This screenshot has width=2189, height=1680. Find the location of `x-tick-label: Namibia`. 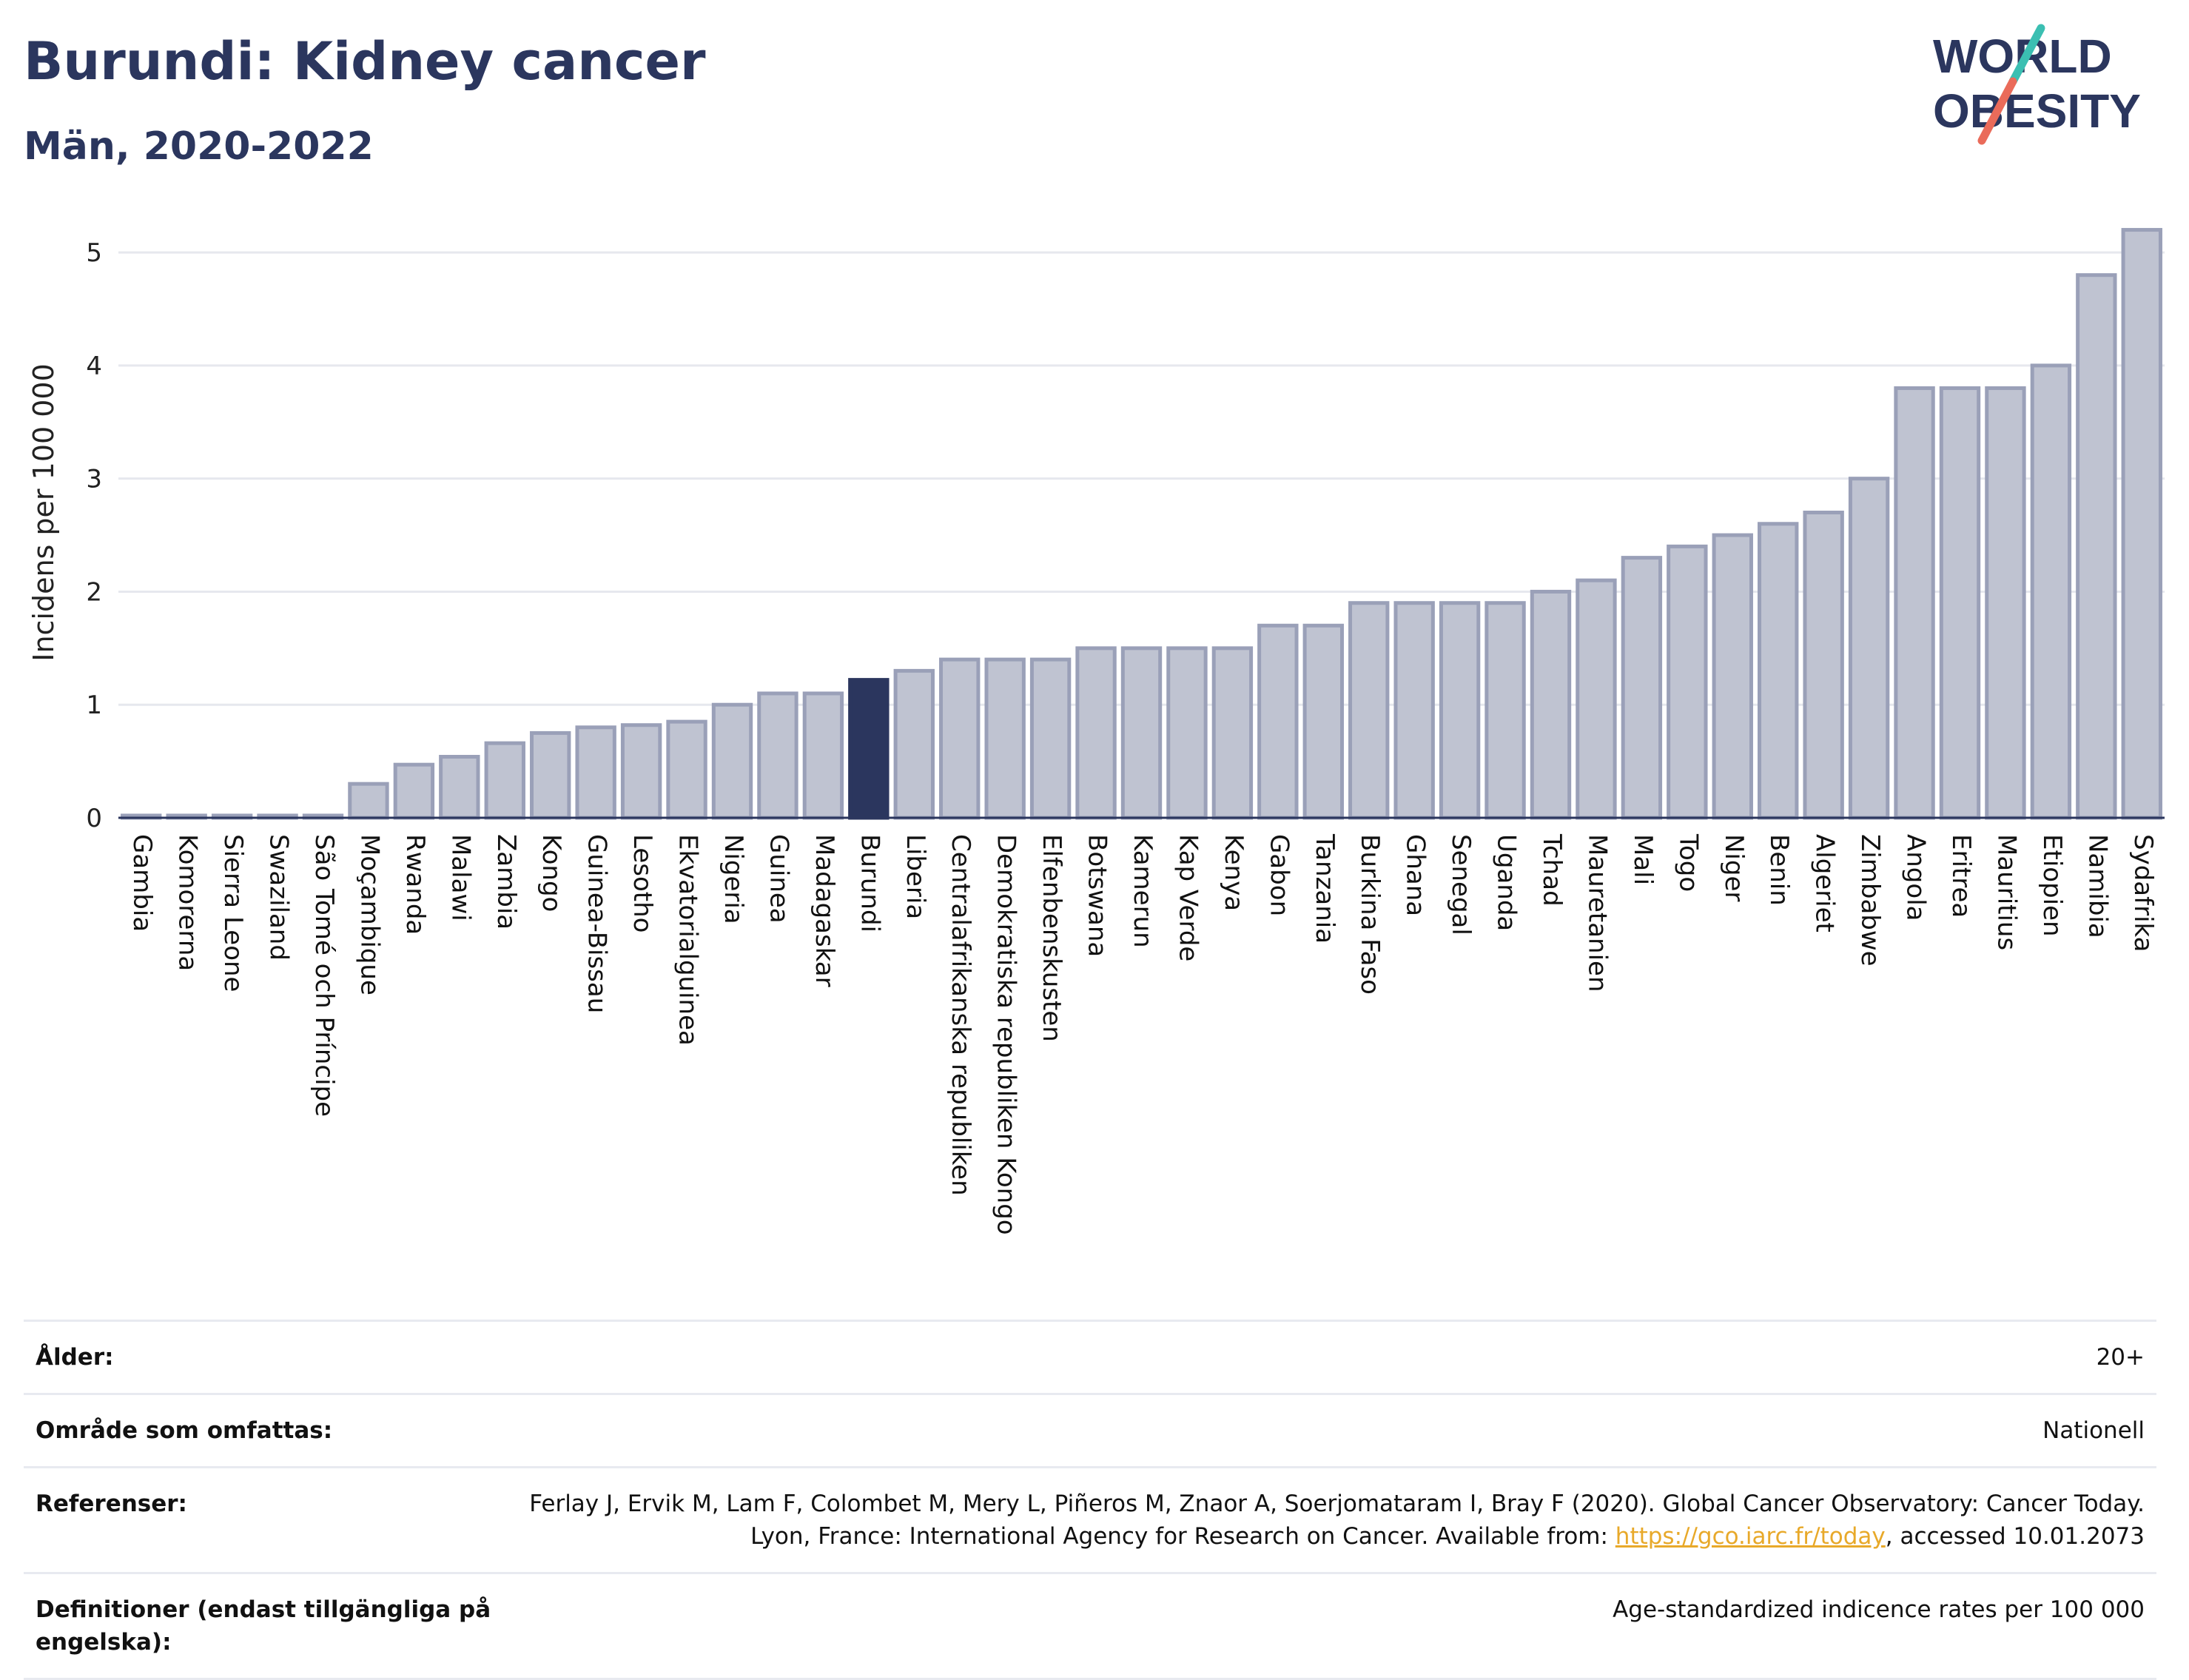

x-tick-label: Namibia is located at coordinates (2097, 886).